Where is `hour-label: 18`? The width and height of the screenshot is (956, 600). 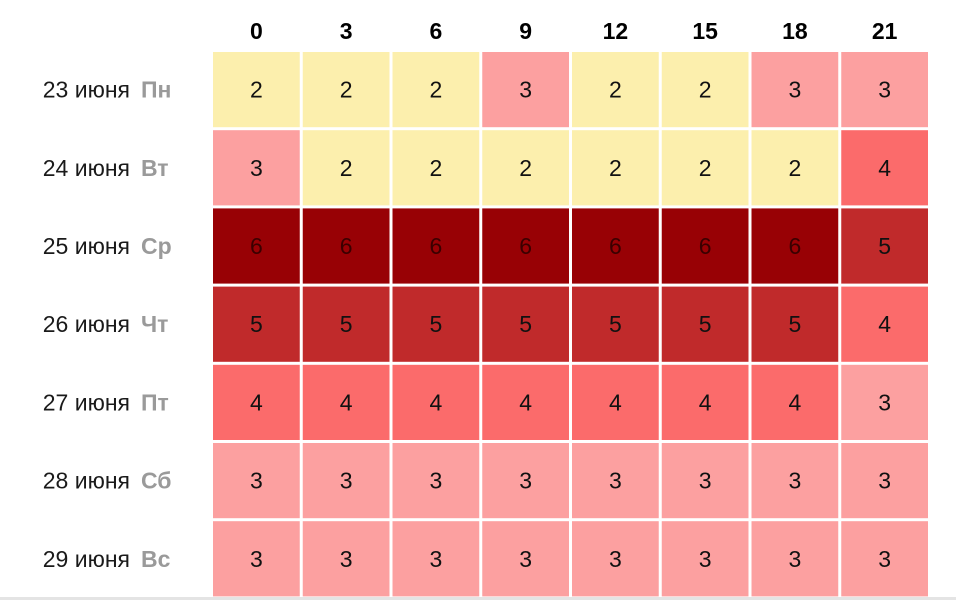
hour-label: 18 is located at coordinates (795, 31).